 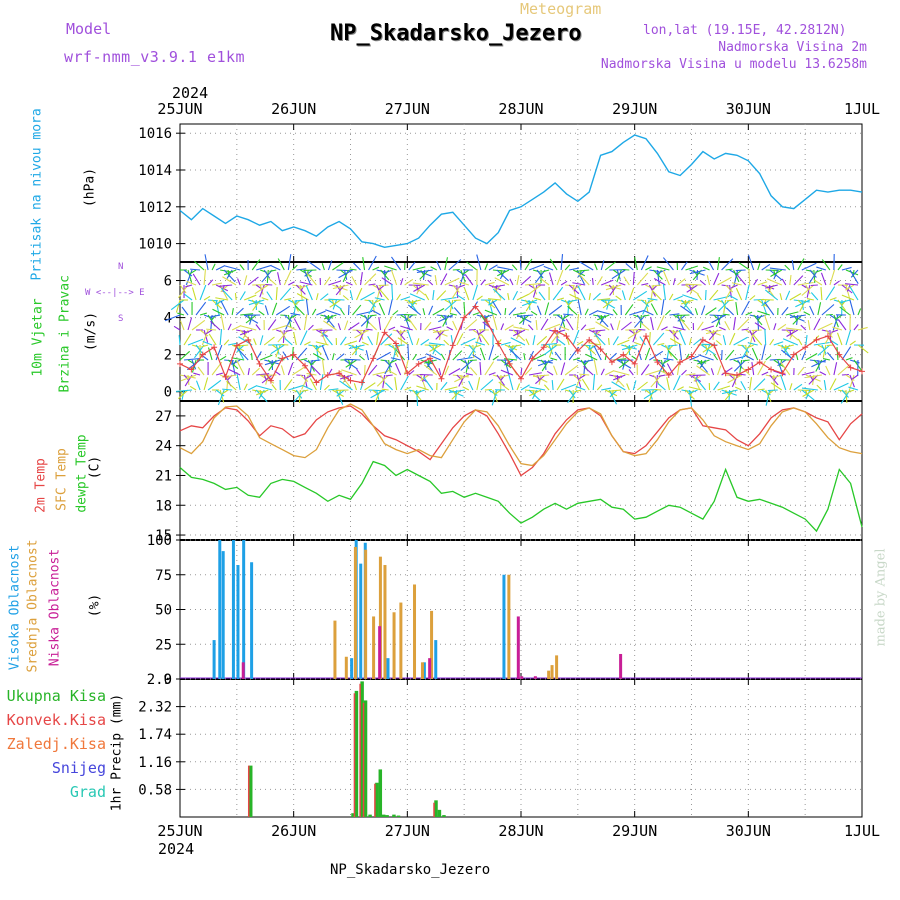 What do you see at coordinates (293, 831) in the screenshot?
I see `x-tick-label-bottom: 26JUN` at bounding box center [293, 831].